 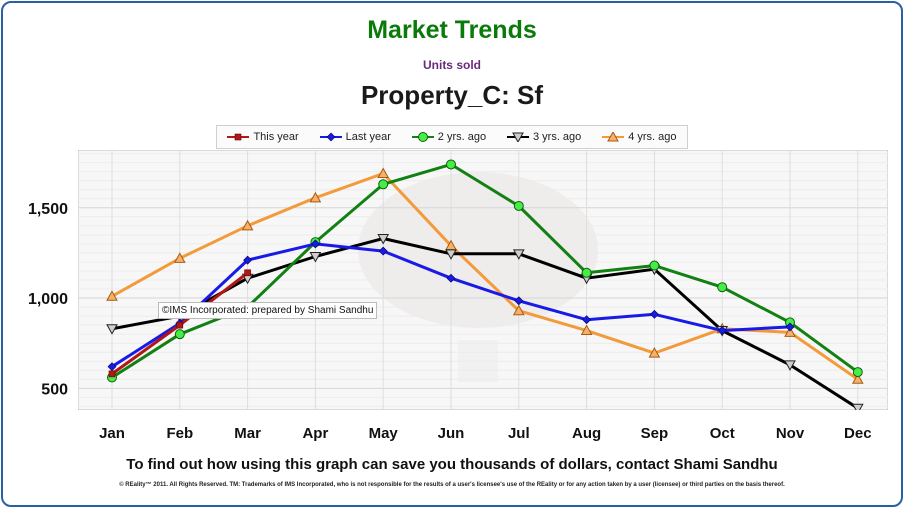 I want to click on legend-label: 2 yrs. ago, so click(x=462, y=137).